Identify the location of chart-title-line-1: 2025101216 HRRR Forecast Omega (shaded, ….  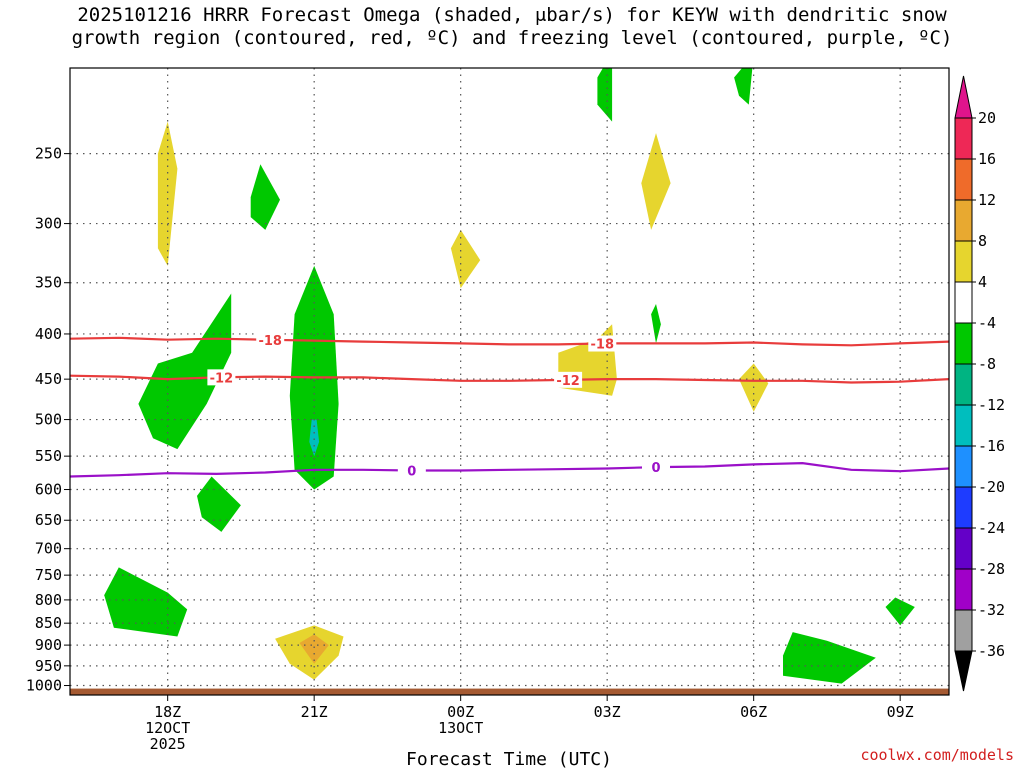
(512, 15).